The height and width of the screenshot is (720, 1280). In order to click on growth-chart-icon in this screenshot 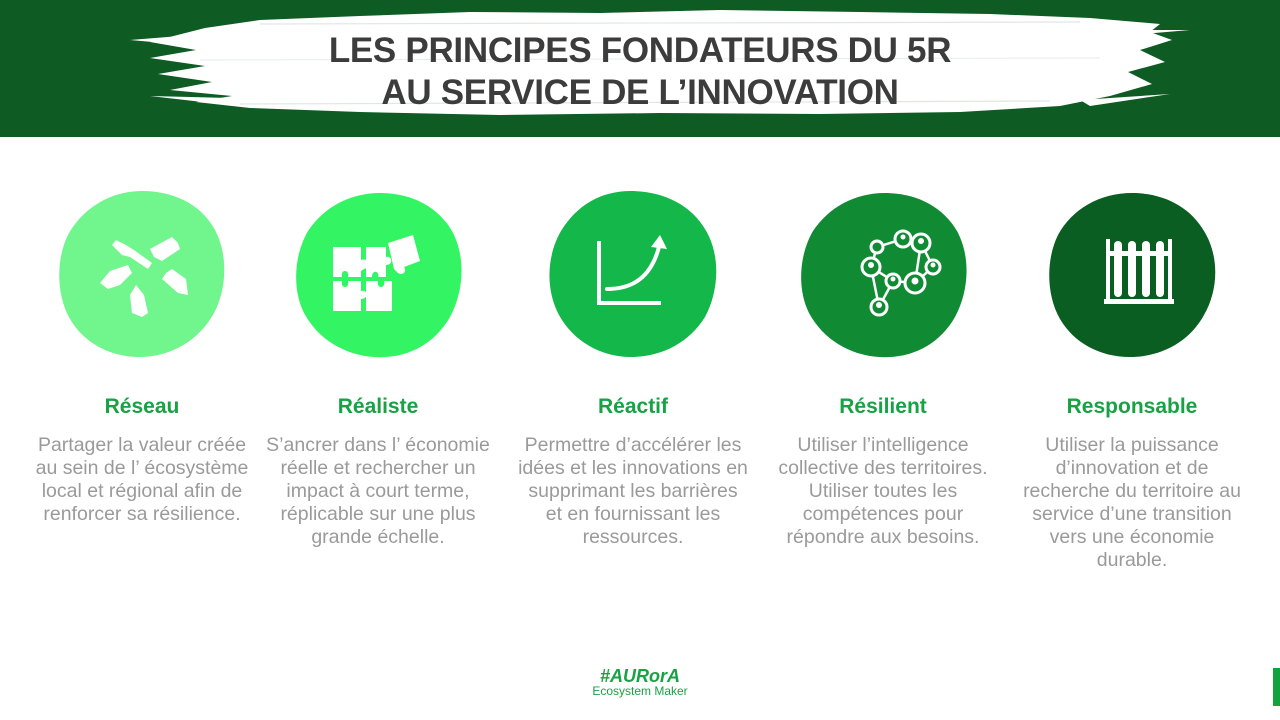, I will do `click(633, 274)`.